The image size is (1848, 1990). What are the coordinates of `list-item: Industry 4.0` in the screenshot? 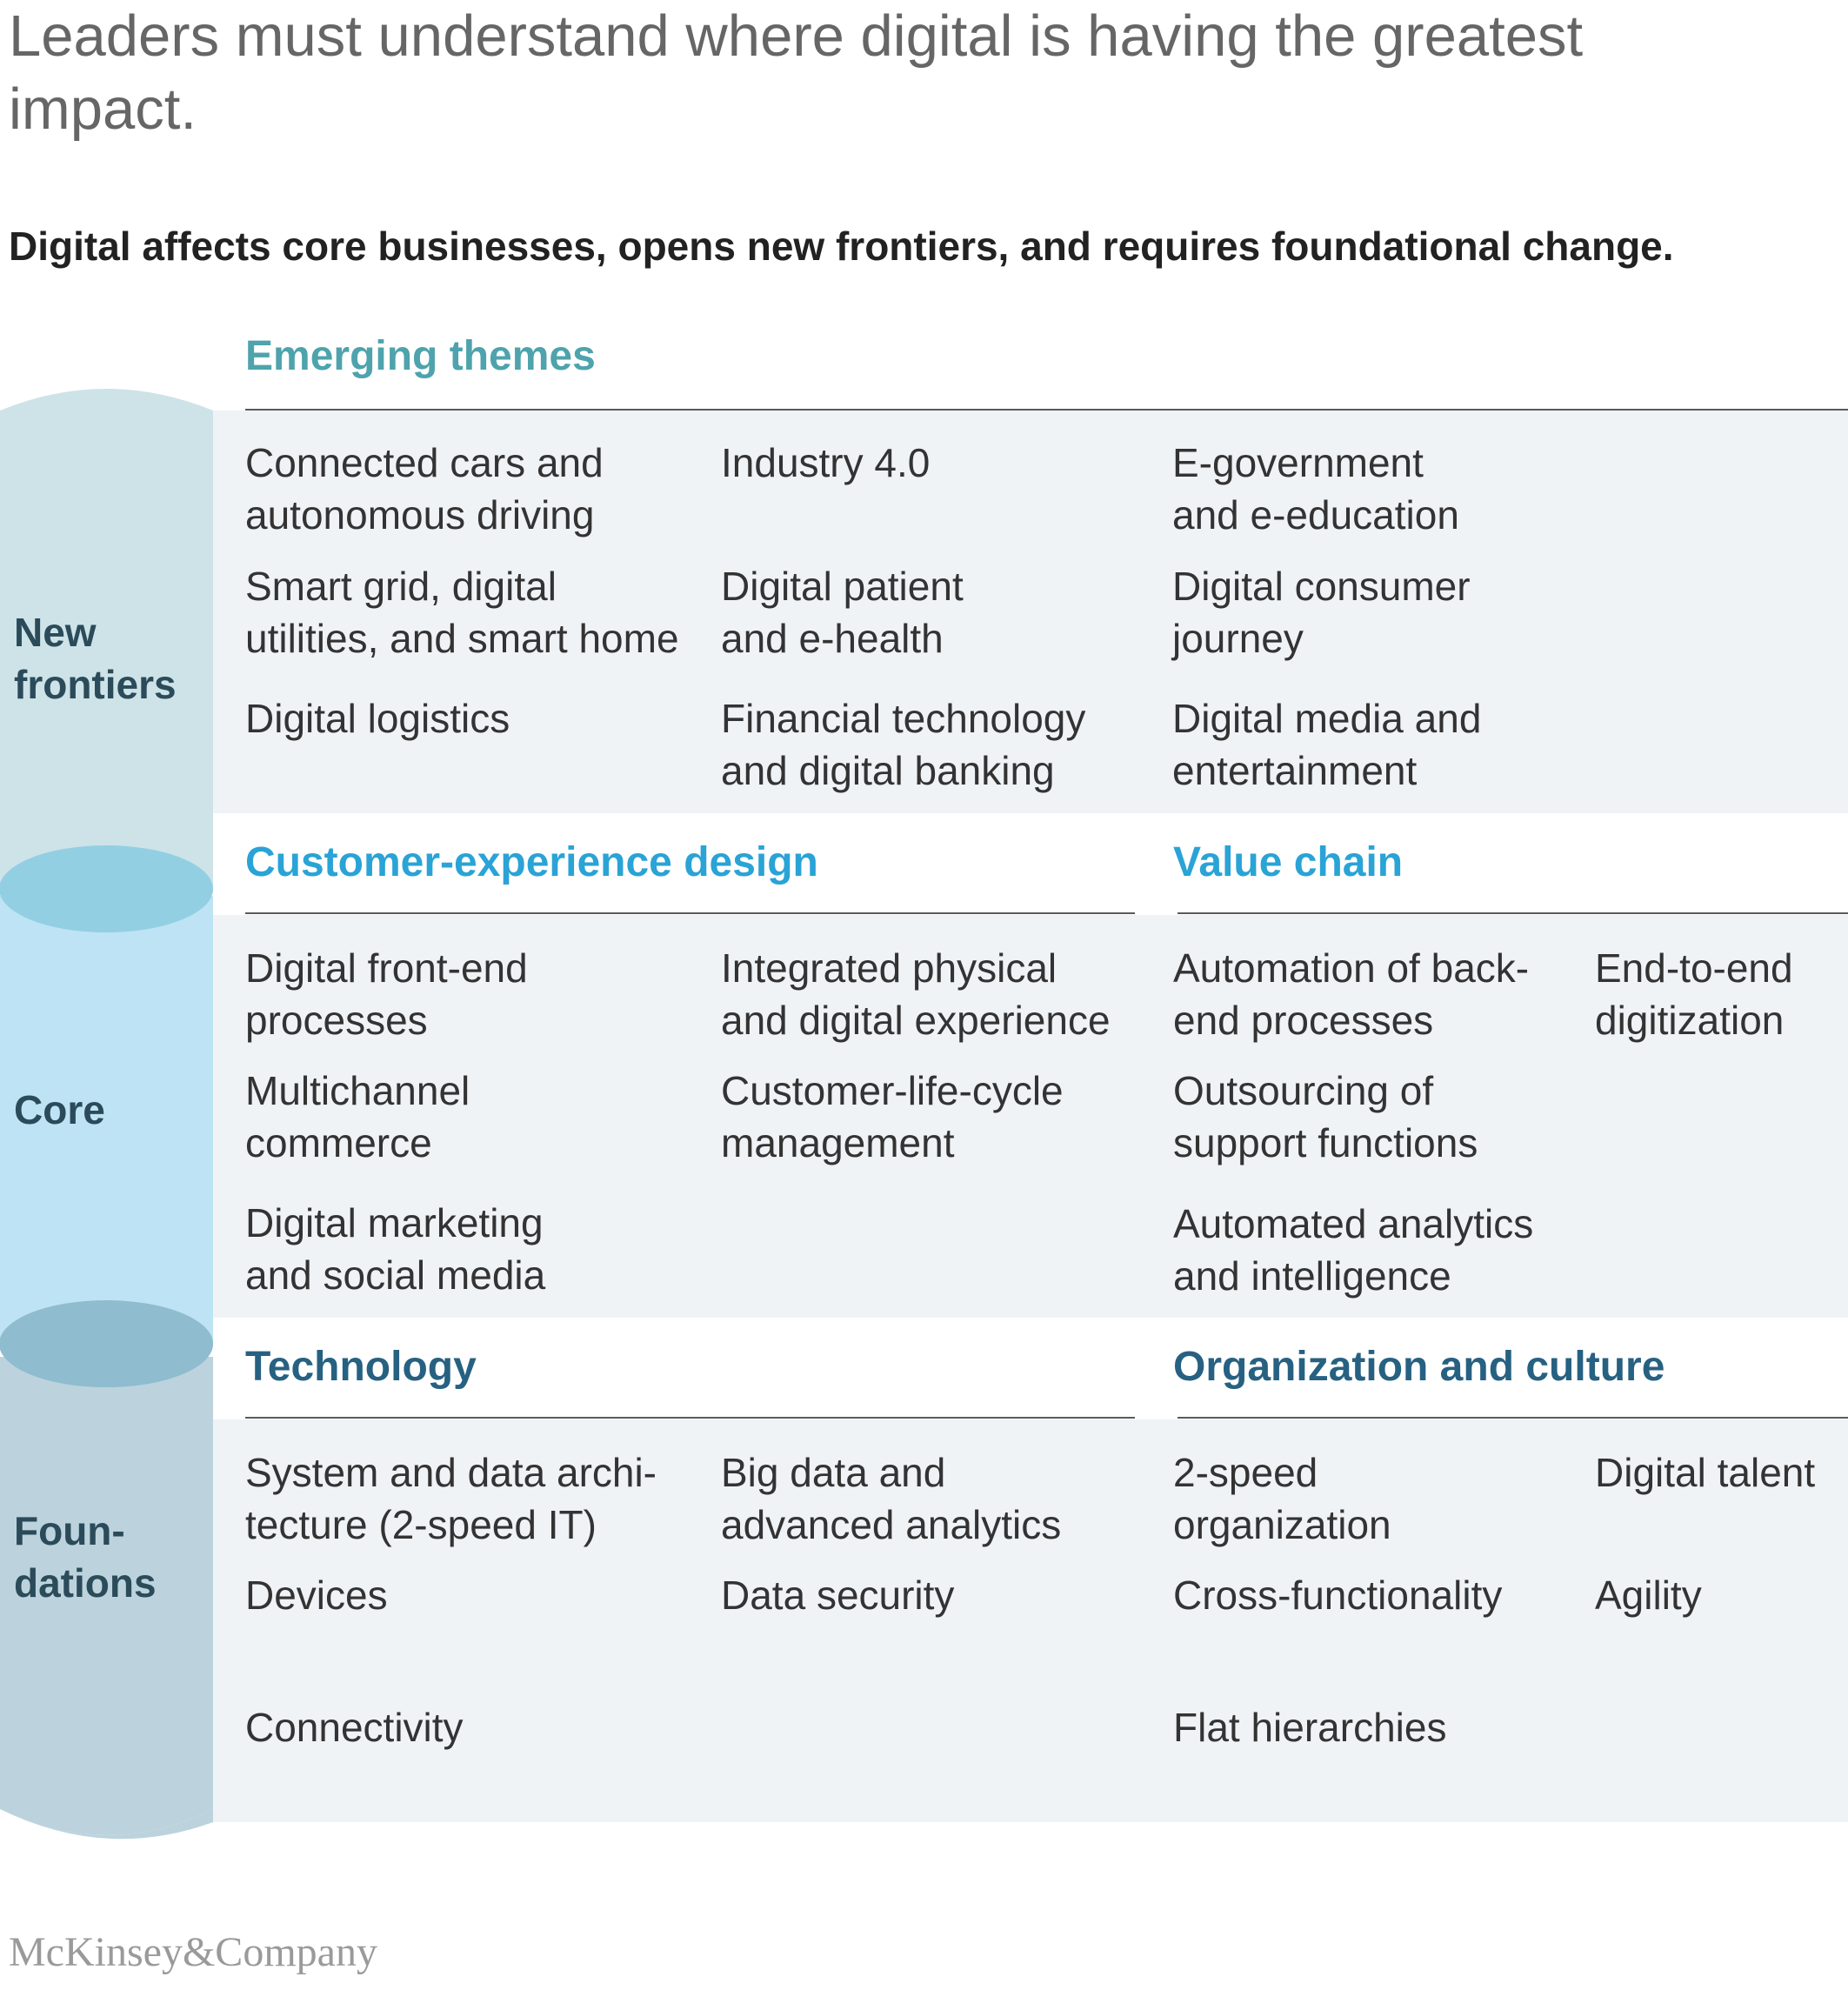 It's located at (826, 462).